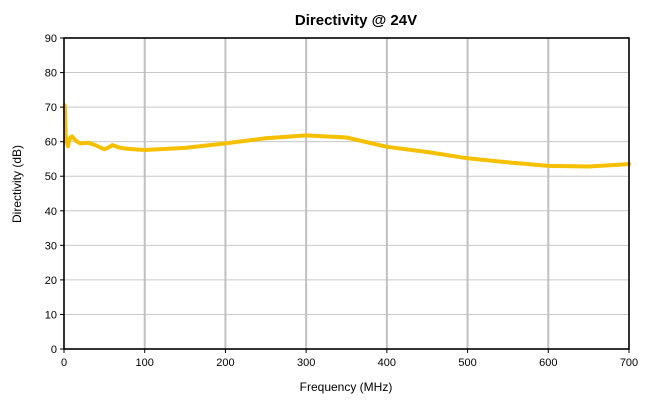  What do you see at coordinates (51, 143) in the screenshot?
I see `y-tick-label: 60` at bounding box center [51, 143].